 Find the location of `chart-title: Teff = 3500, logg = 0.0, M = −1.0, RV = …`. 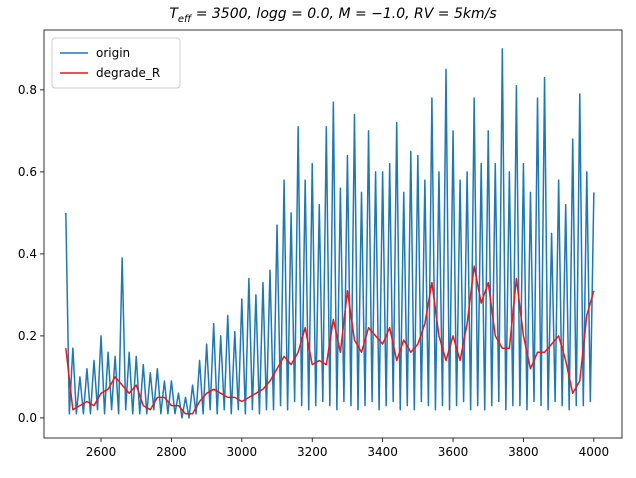

chart-title: Teff = 3500, logg = 0.0, M = −1.0, RV = … is located at coordinates (332, 15).